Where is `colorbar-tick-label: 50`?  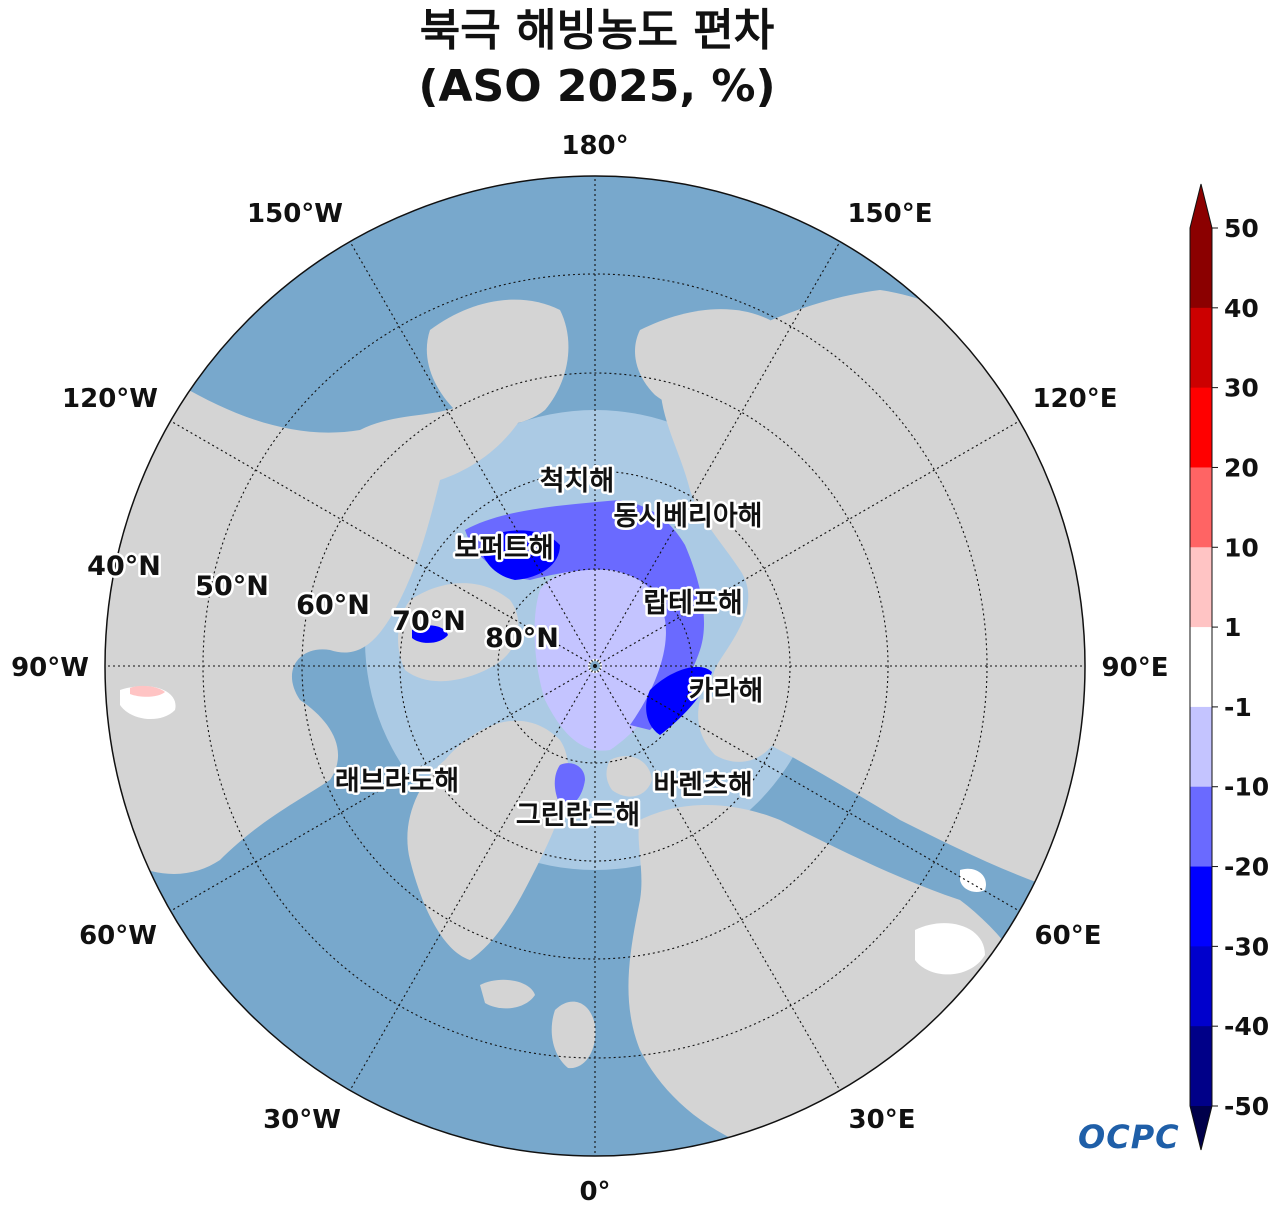
colorbar-tick-label: 50 is located at coordinates (1241, 228).